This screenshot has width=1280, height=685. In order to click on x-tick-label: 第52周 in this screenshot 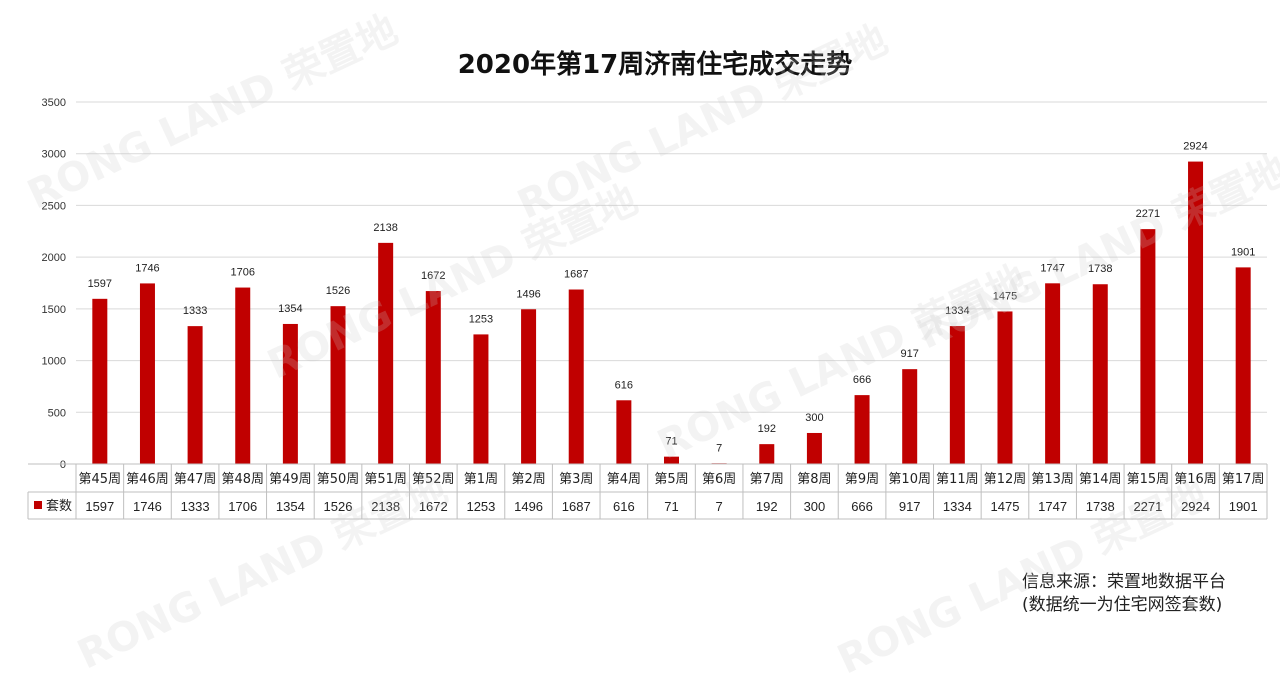, I will do `click(433, 479)`.